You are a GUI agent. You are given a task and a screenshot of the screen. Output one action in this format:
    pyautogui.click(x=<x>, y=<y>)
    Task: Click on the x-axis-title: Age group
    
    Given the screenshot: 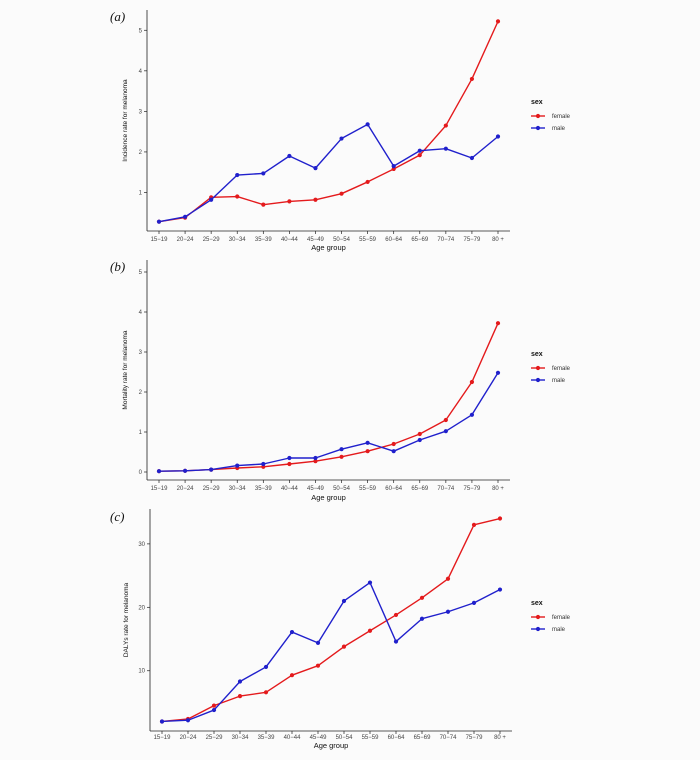 What is the action you would take?
    pyautogui.click(x=328, y=497)
    